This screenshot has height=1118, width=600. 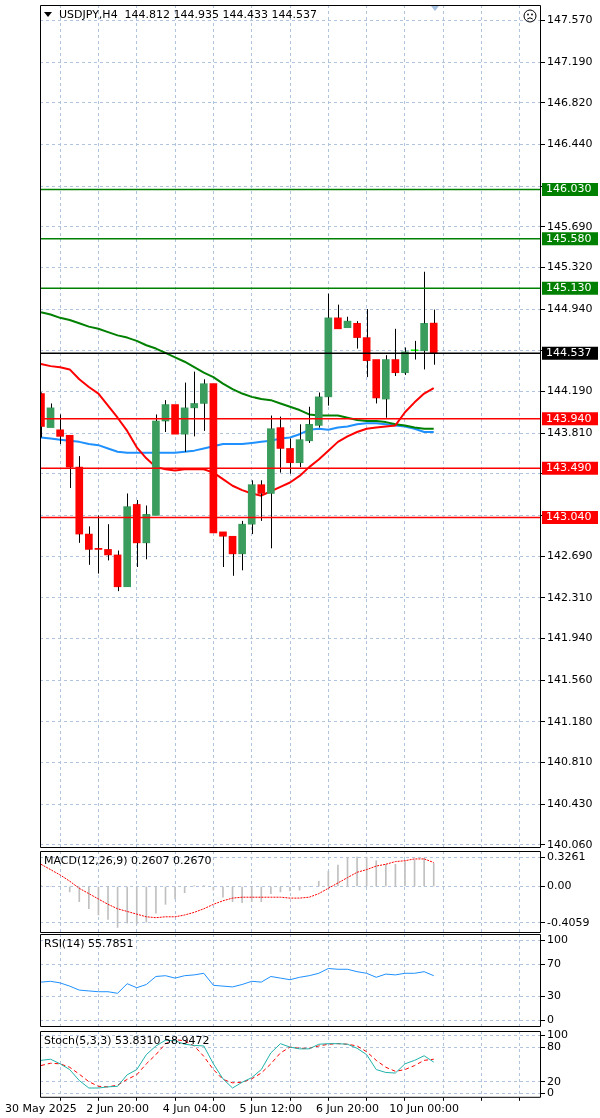 What do you see at coordinates (570, 432) in the screenshot?
I see `y-tick-label: 143.810` at bounding box center [570, 432].